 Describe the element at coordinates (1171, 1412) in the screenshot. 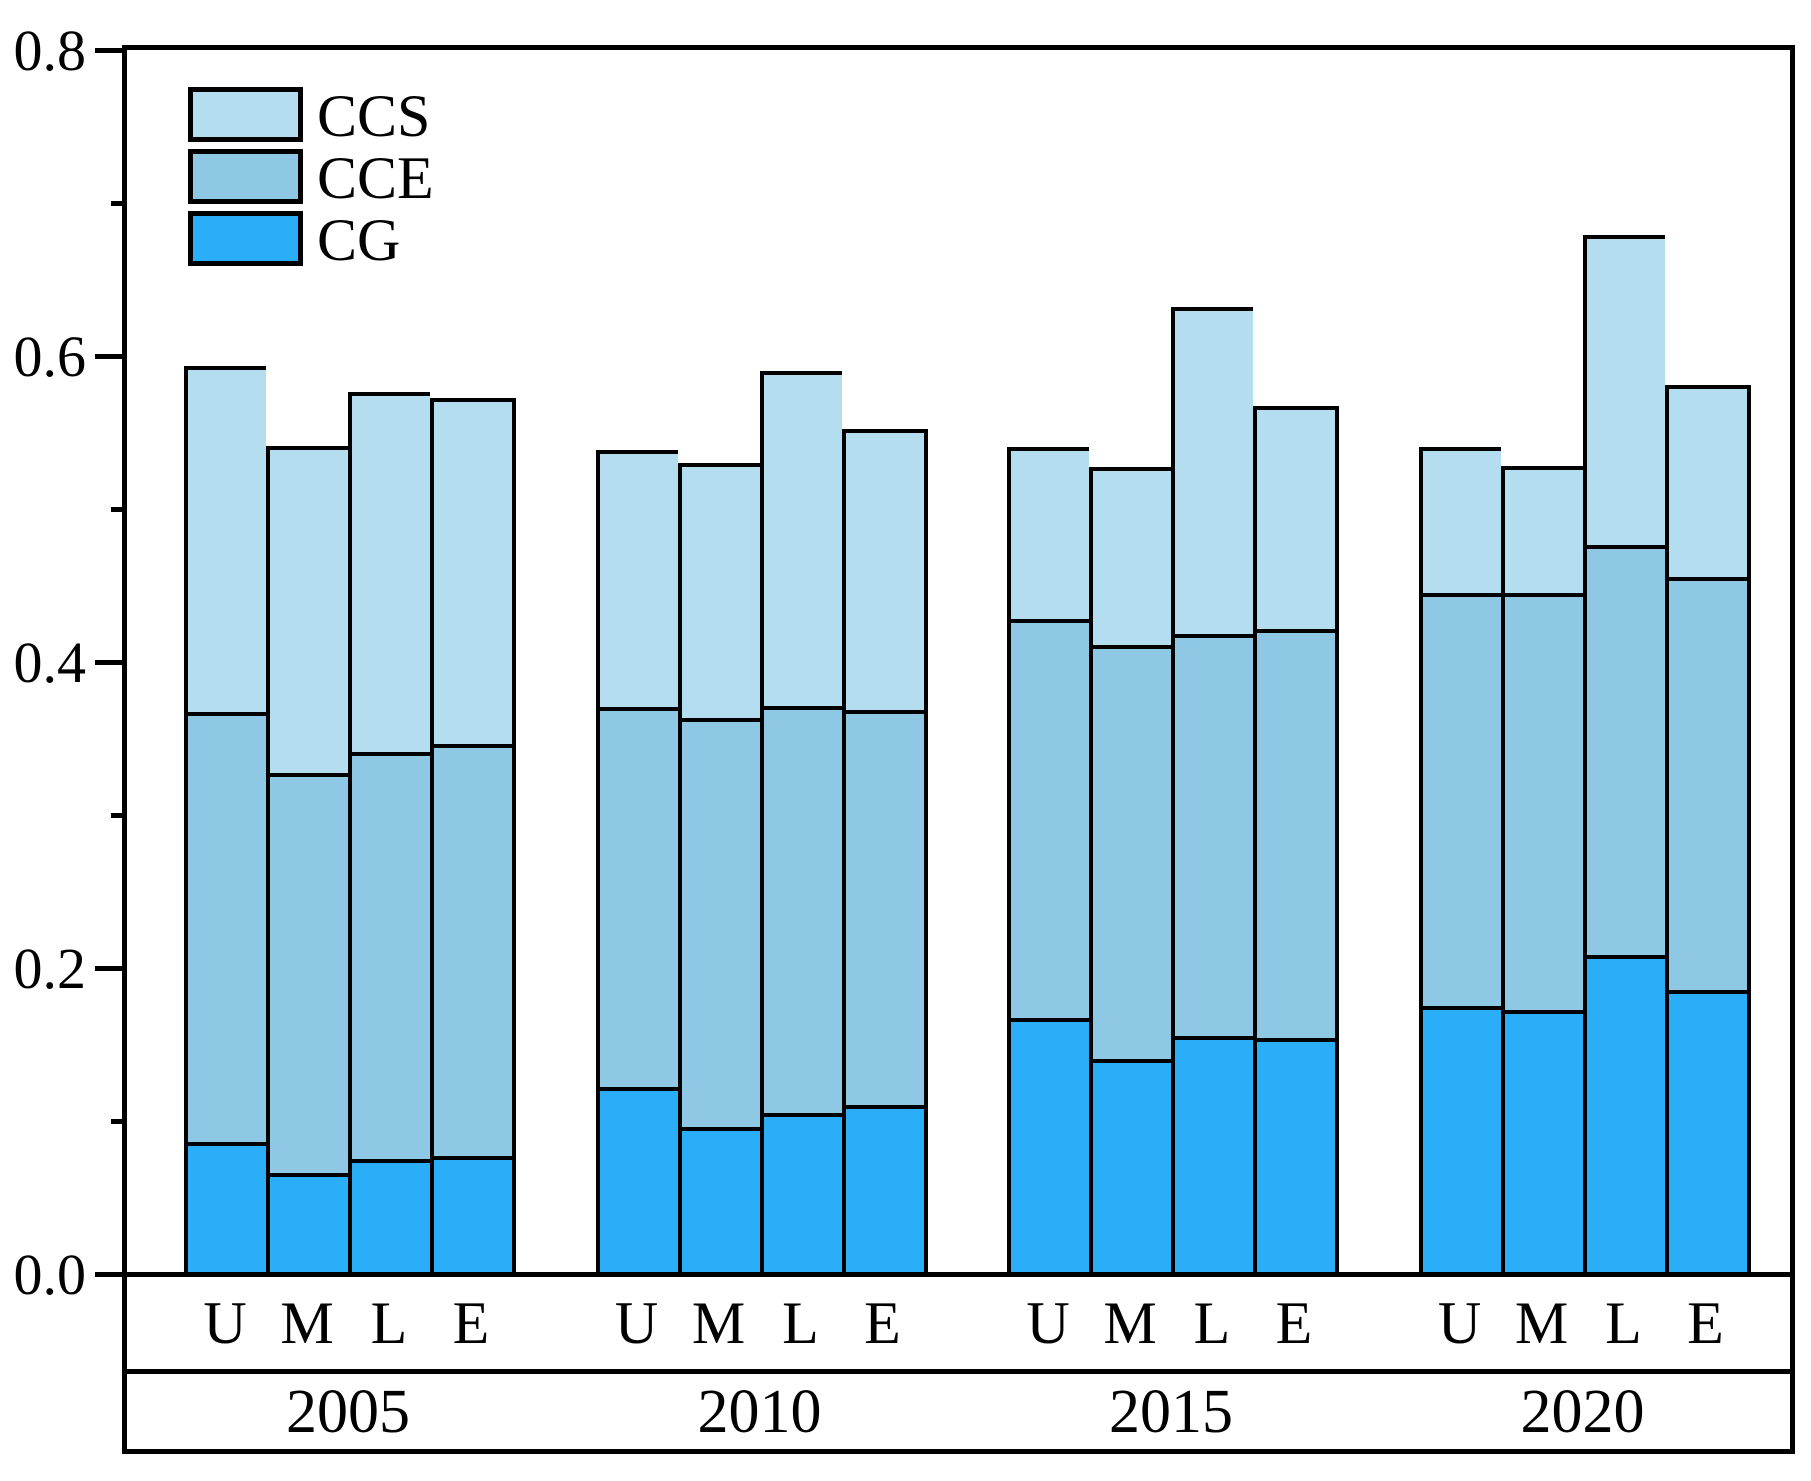

I see `x-year-label-2015: 2015` at that location.